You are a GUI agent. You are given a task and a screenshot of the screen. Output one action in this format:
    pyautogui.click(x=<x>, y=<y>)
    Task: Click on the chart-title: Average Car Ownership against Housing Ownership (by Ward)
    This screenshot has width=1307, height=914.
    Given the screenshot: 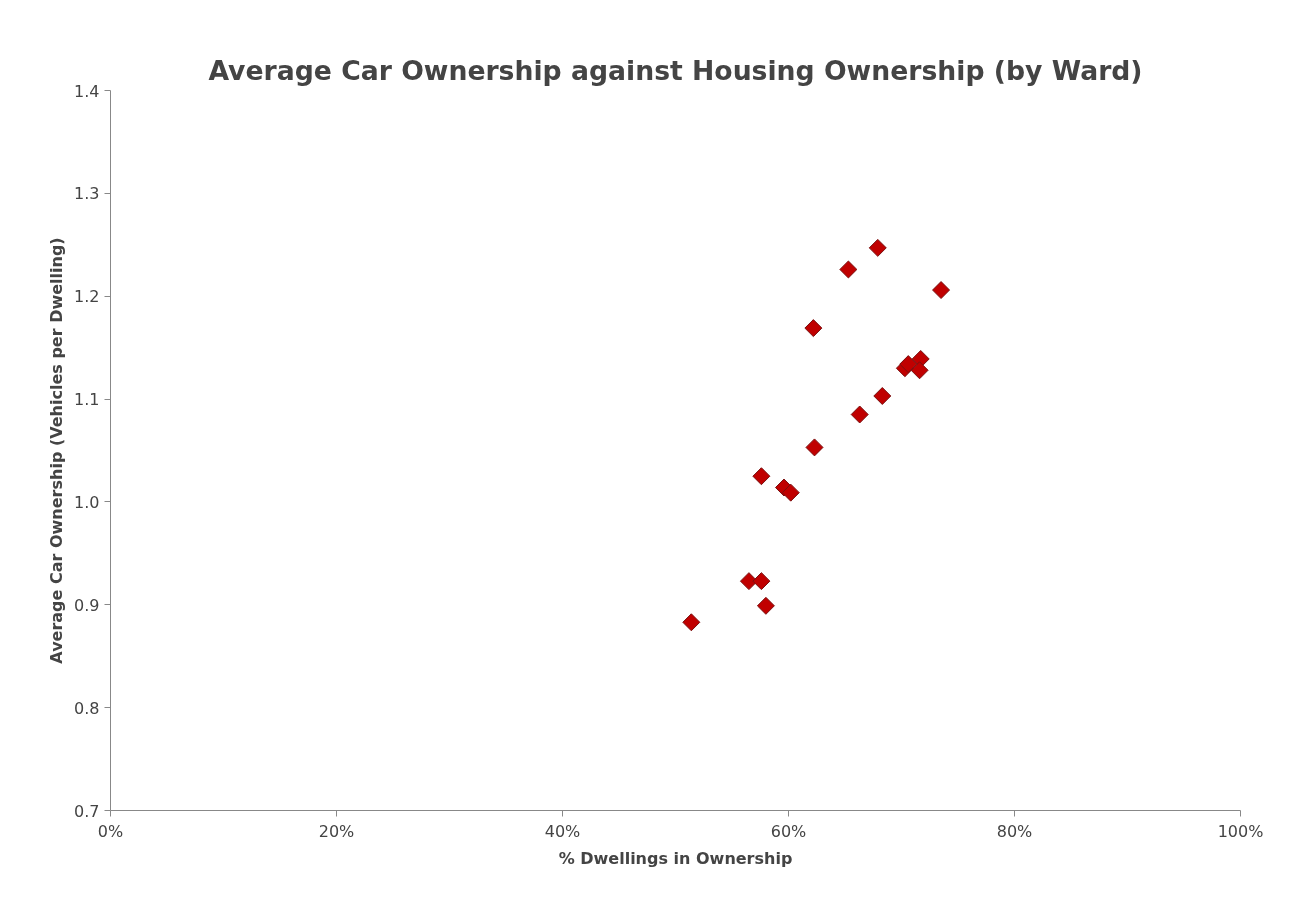 What is the action you would take?
    pyautogui.click(x=675, y=70)
    